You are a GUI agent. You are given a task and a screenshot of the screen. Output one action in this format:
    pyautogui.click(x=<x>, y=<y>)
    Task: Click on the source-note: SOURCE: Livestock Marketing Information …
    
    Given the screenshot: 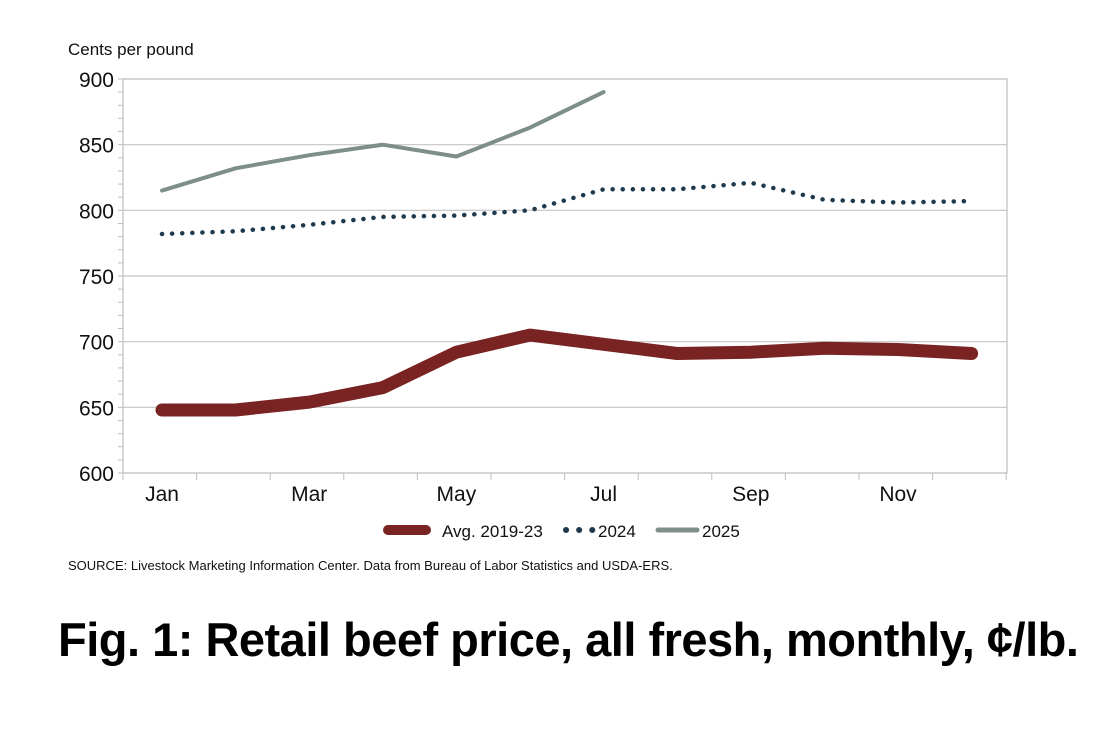 What is the action you would take?
    pyautogui.click(x=370, y=565)
    